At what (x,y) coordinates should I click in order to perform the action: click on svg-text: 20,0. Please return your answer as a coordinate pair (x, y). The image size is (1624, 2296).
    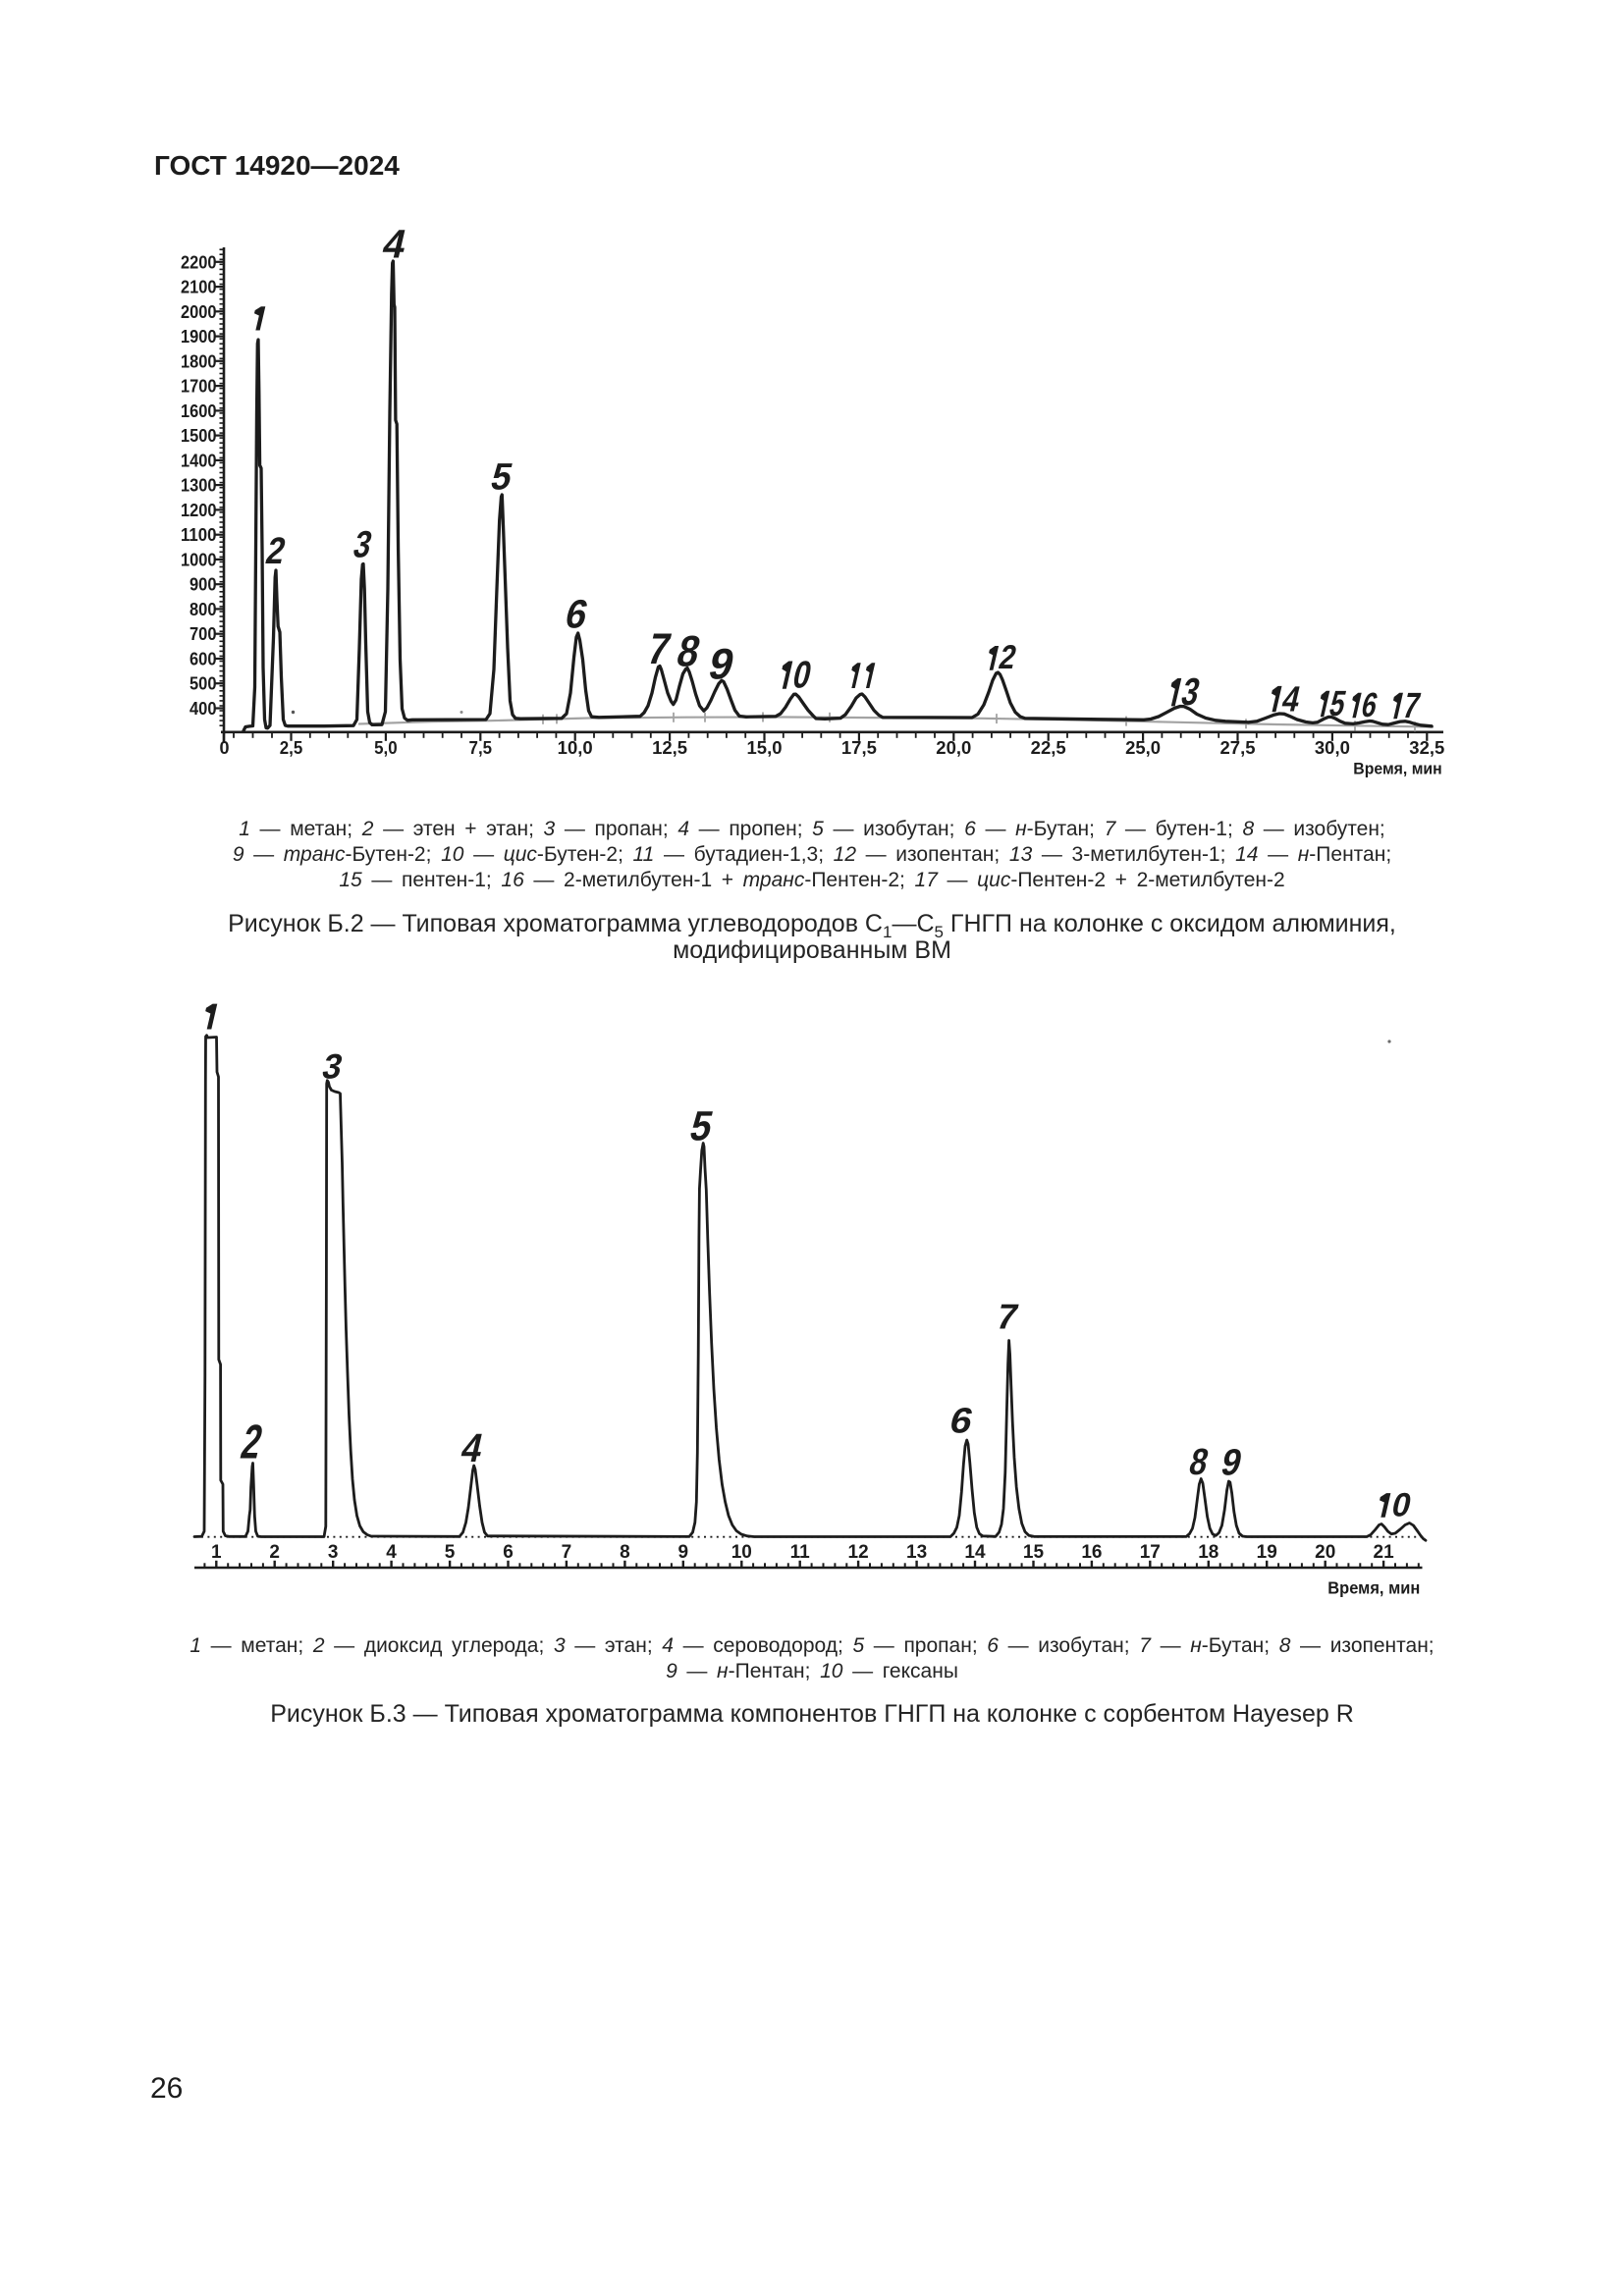
    Looking at the image, I should click on (953, 748).